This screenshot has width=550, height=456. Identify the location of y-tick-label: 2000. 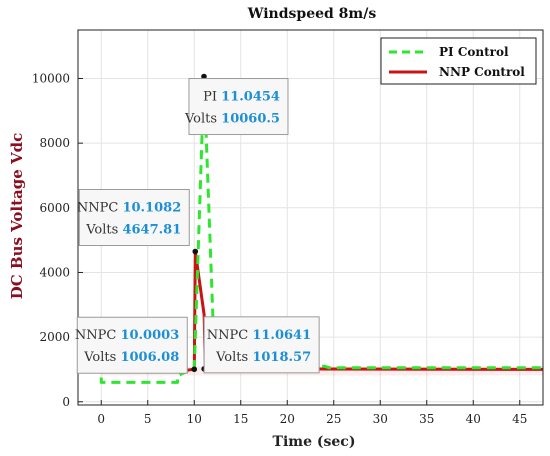
(54, 337).